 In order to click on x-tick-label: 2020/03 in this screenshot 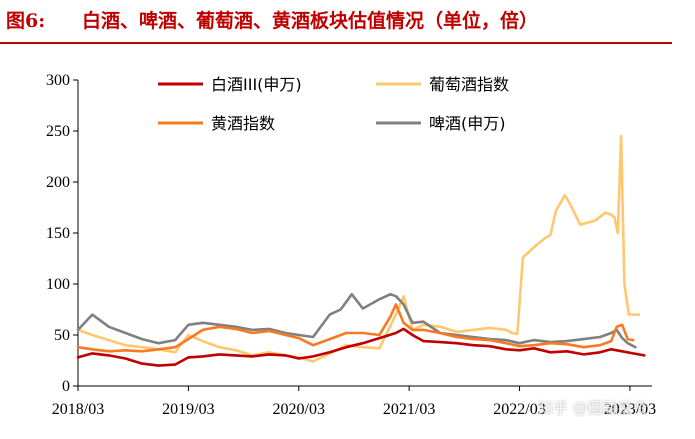, I will do `click(299, 409)`.